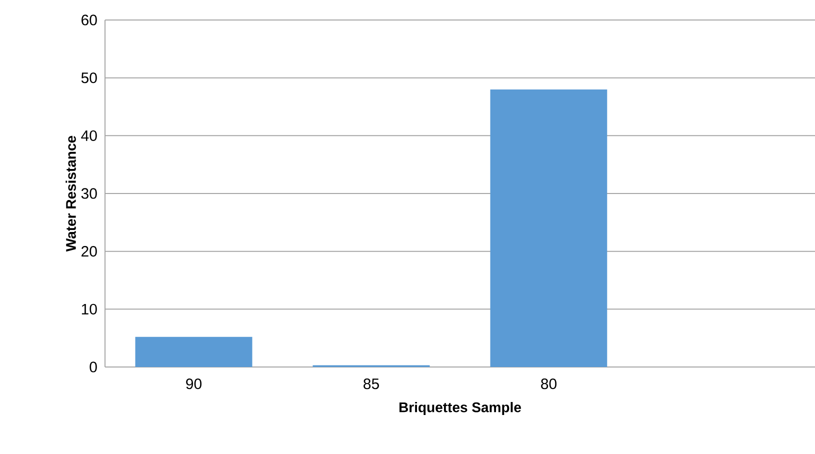 The image size is (815, 454). I want to click on y-tick-label: 20, so click(89, 251).